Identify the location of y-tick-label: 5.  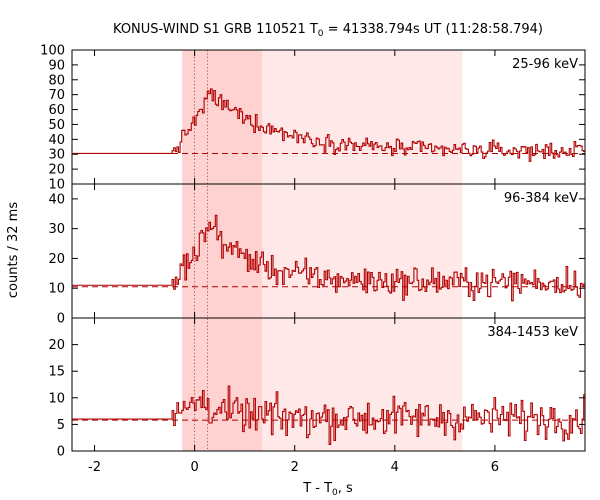
(61, 425).